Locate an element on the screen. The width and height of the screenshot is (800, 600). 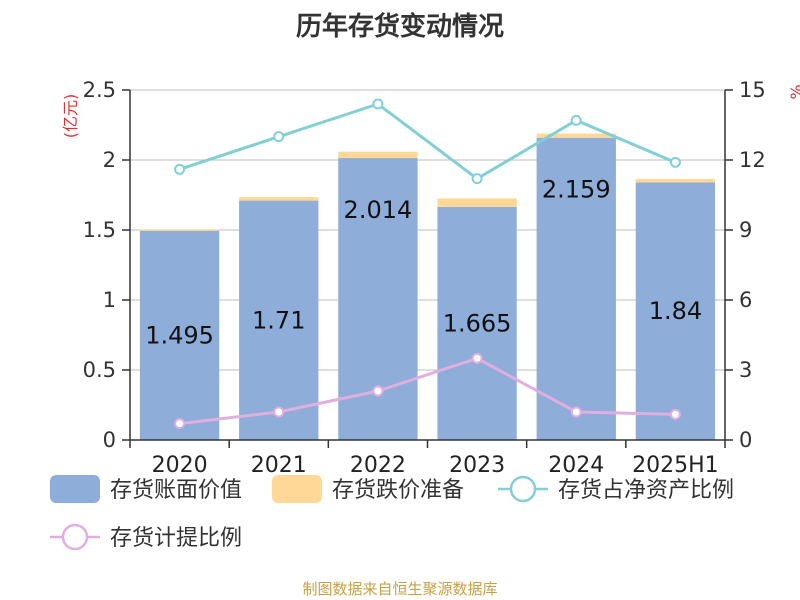
chart-title: 历年存货变动情况 is located at coordinates (399, 27).